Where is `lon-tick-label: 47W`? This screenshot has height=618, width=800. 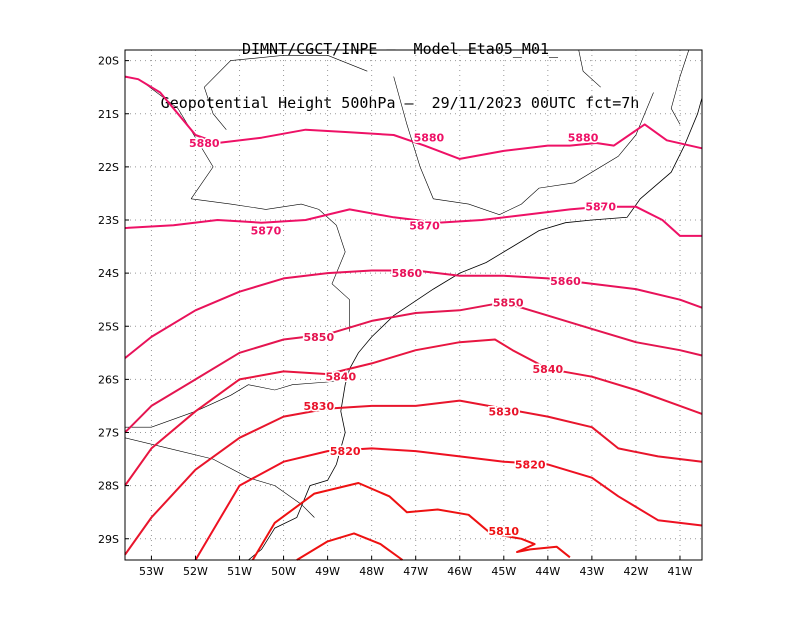
lon-tick-label: 47W is located at coordinates (415, 571).